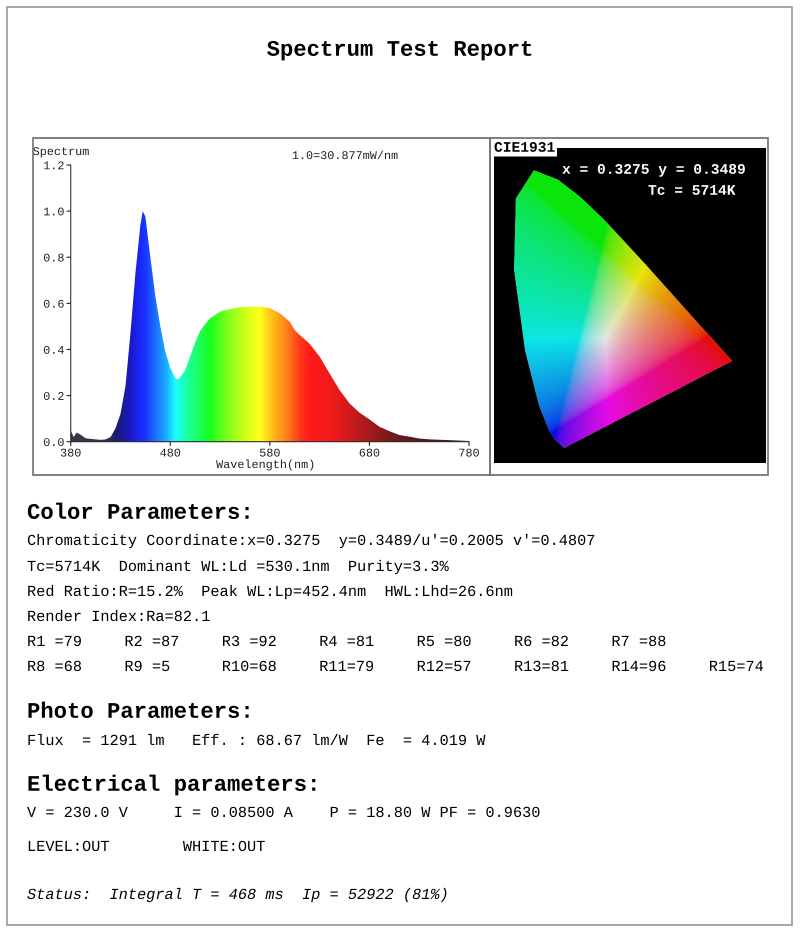 This screenshot has width=800, height=932. What do you see at coordinates (170, 452) in the screenshot?
I see `x-tick-label: 480` at bounding box center [170, 452].